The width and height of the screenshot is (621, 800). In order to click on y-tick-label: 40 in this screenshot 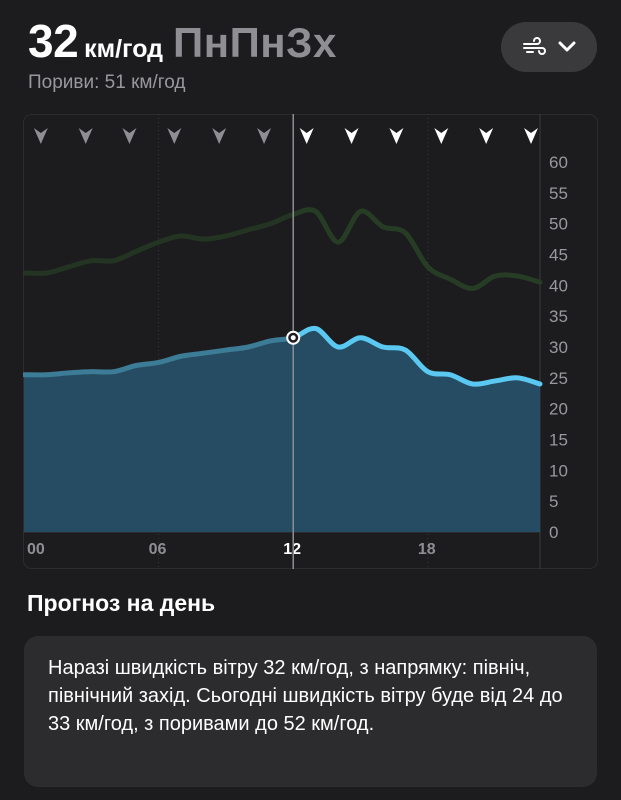, I will do `click(558, 285)`.